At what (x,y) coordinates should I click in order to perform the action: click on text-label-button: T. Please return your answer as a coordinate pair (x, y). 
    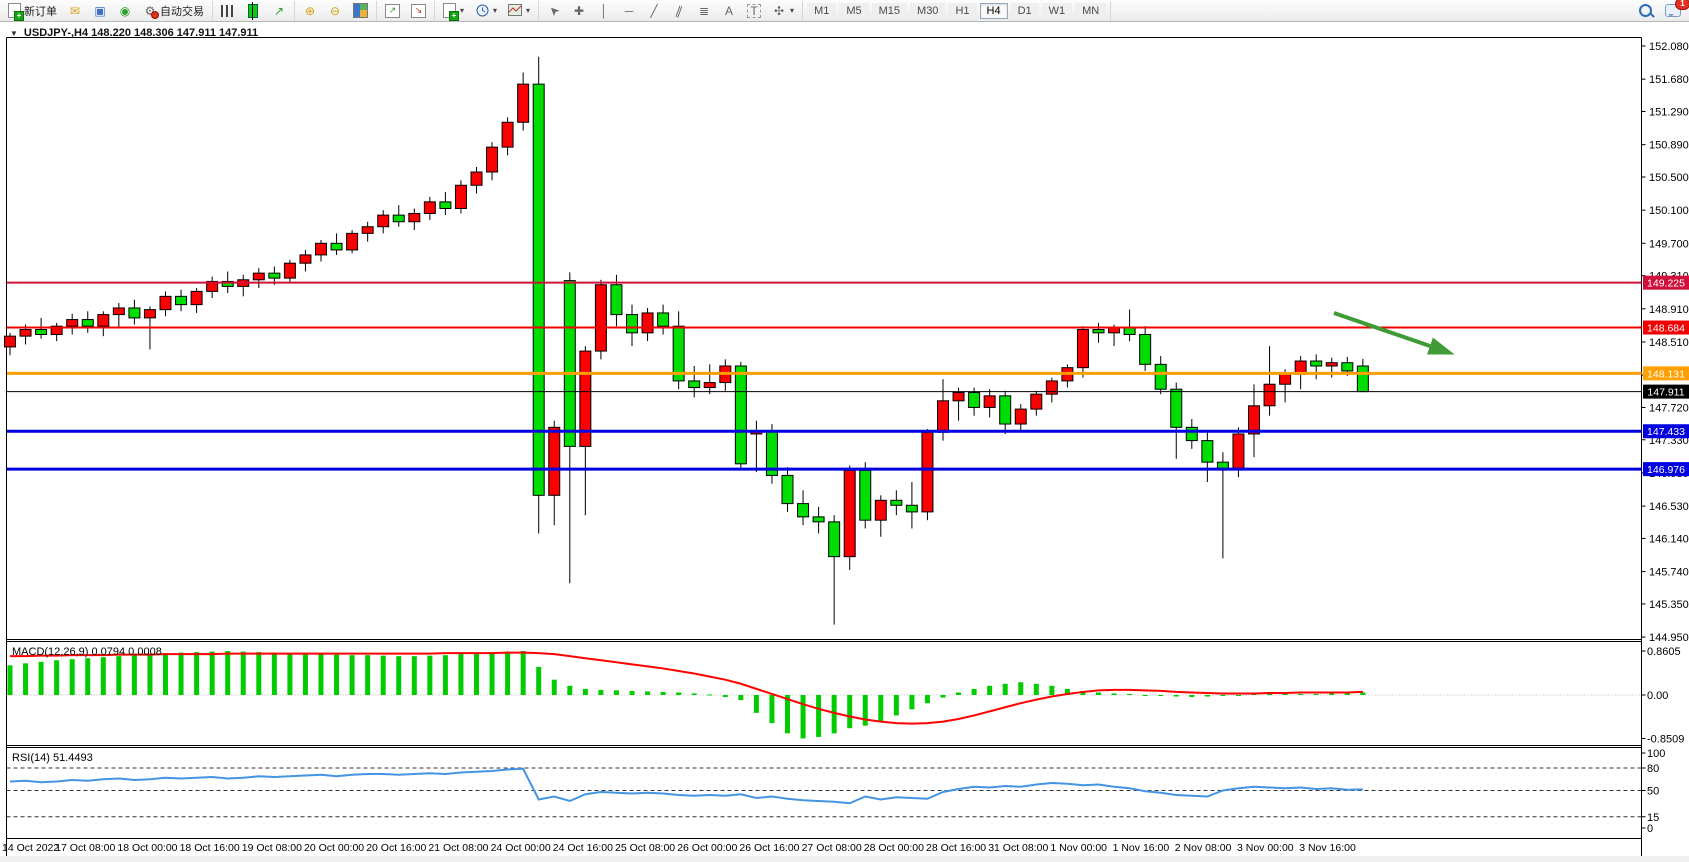
    Looking at the image, I should click on (754, 11).